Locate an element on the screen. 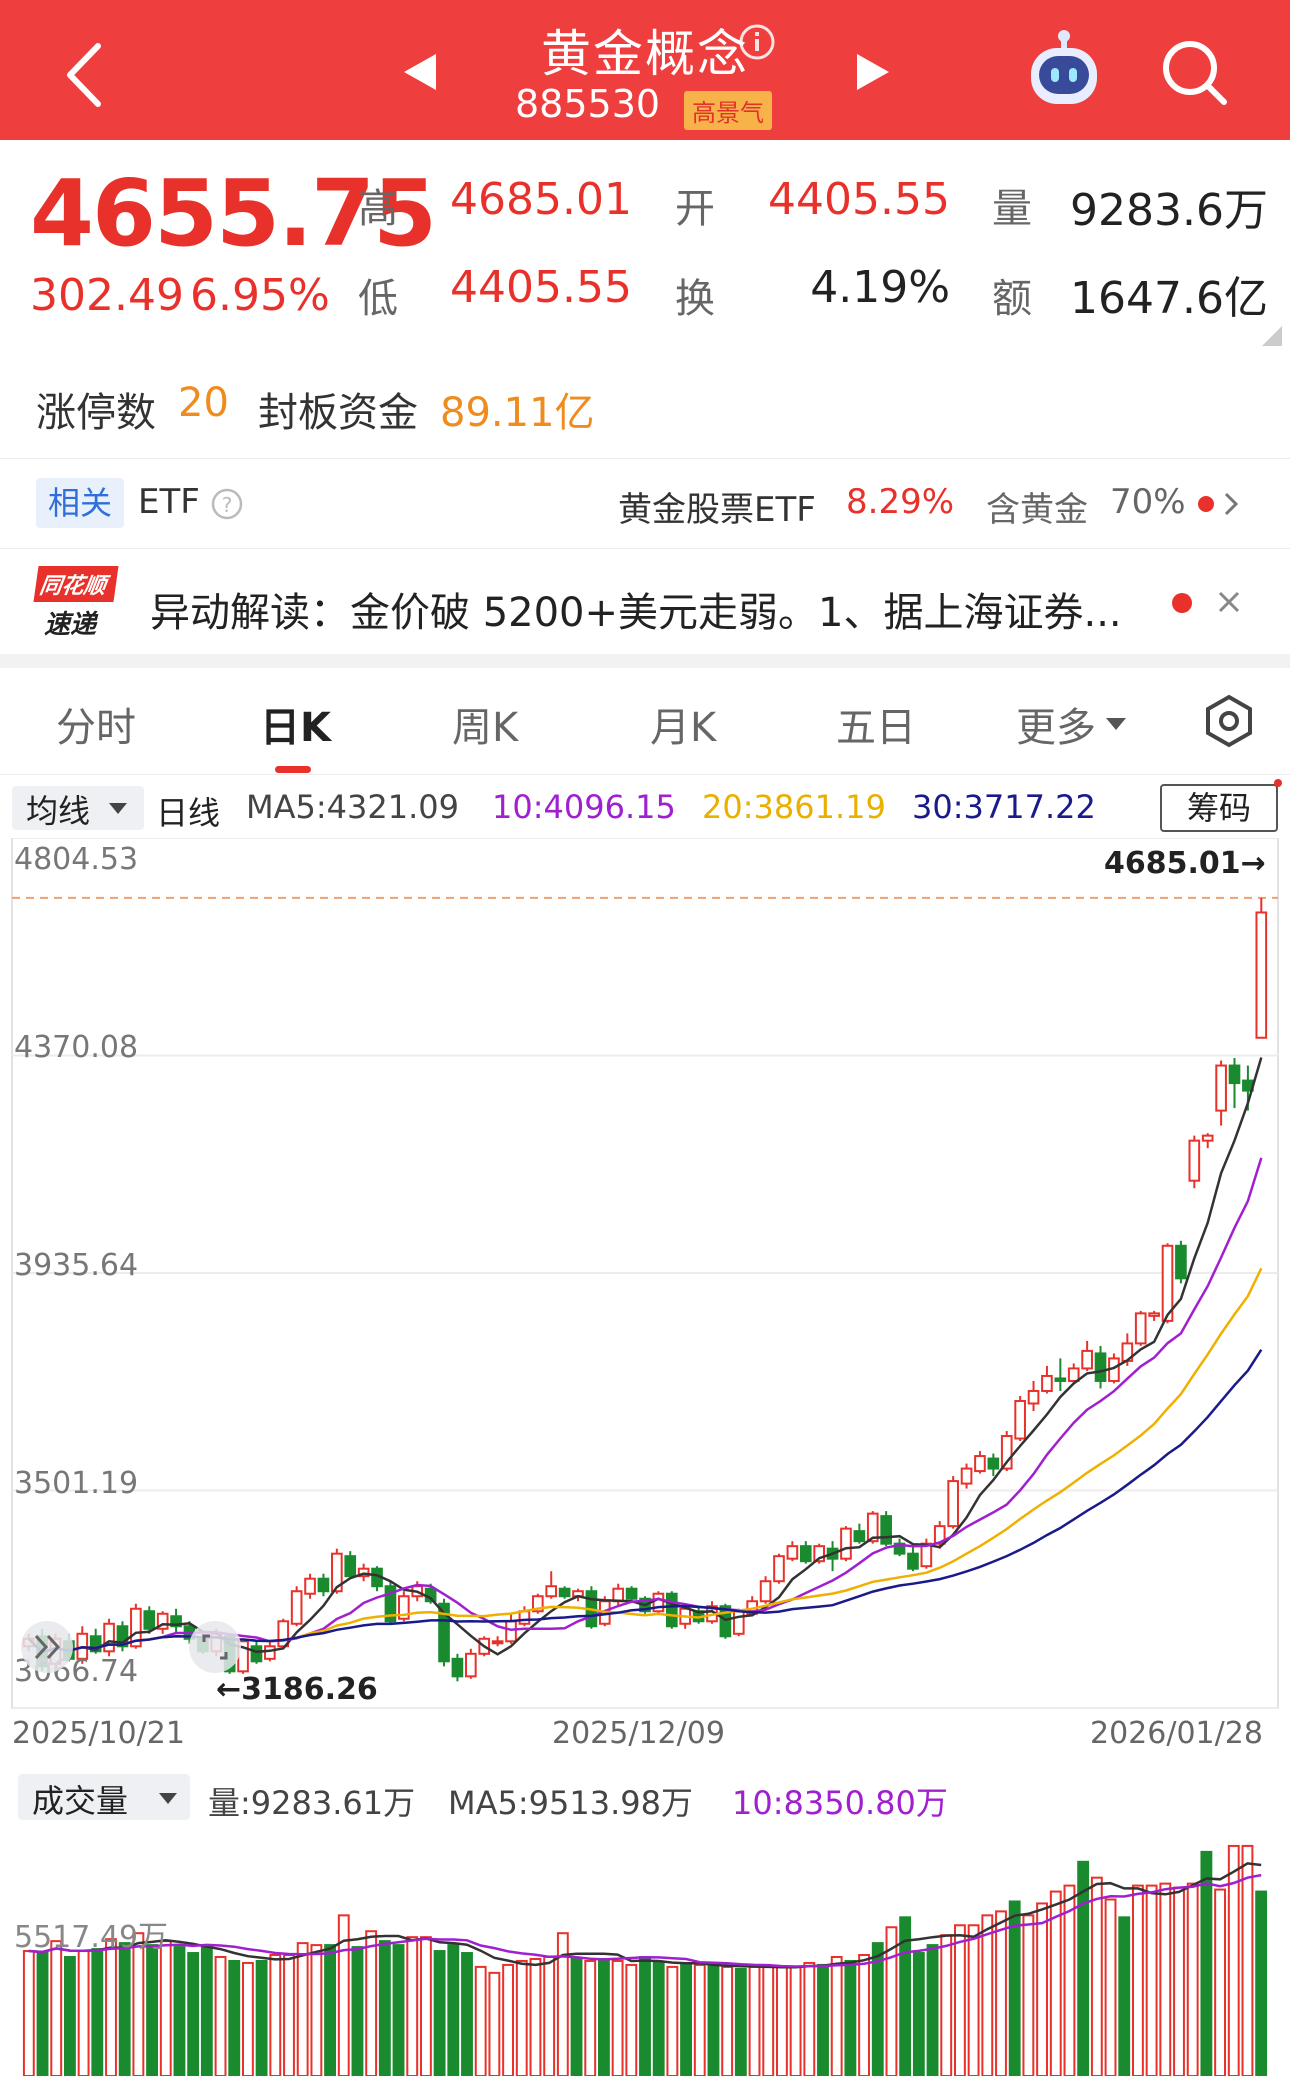 Image resolution: width=1290 pixels, height=2076 pixels. tab-intraday: 分时 is located at coordinates (96, 728).